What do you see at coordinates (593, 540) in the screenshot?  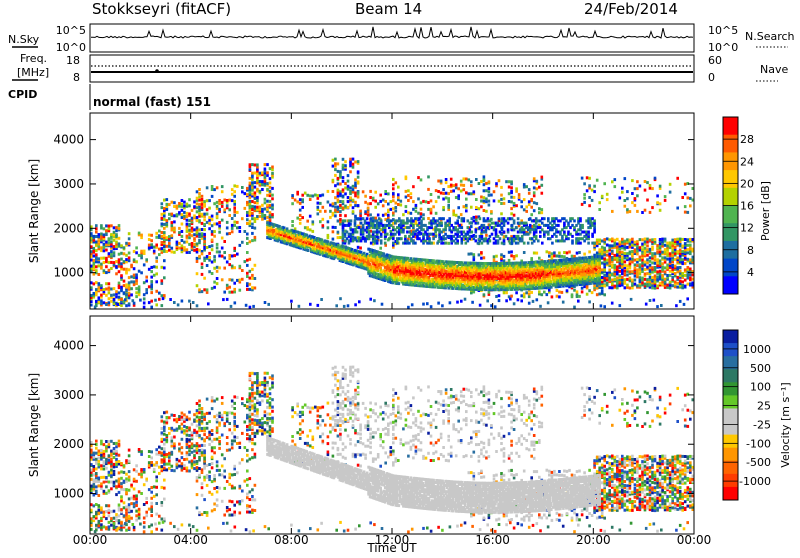 I see `x-tick-label: 20:00` at bounding box center [593, 540].